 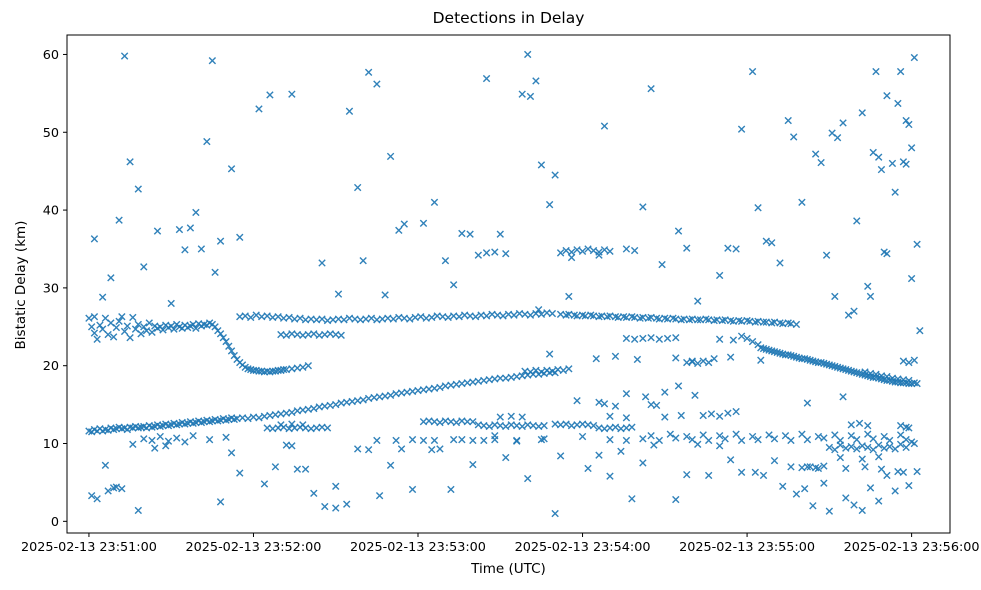 I want to click on y-tick-label: 50, so click(x=51, y=133).